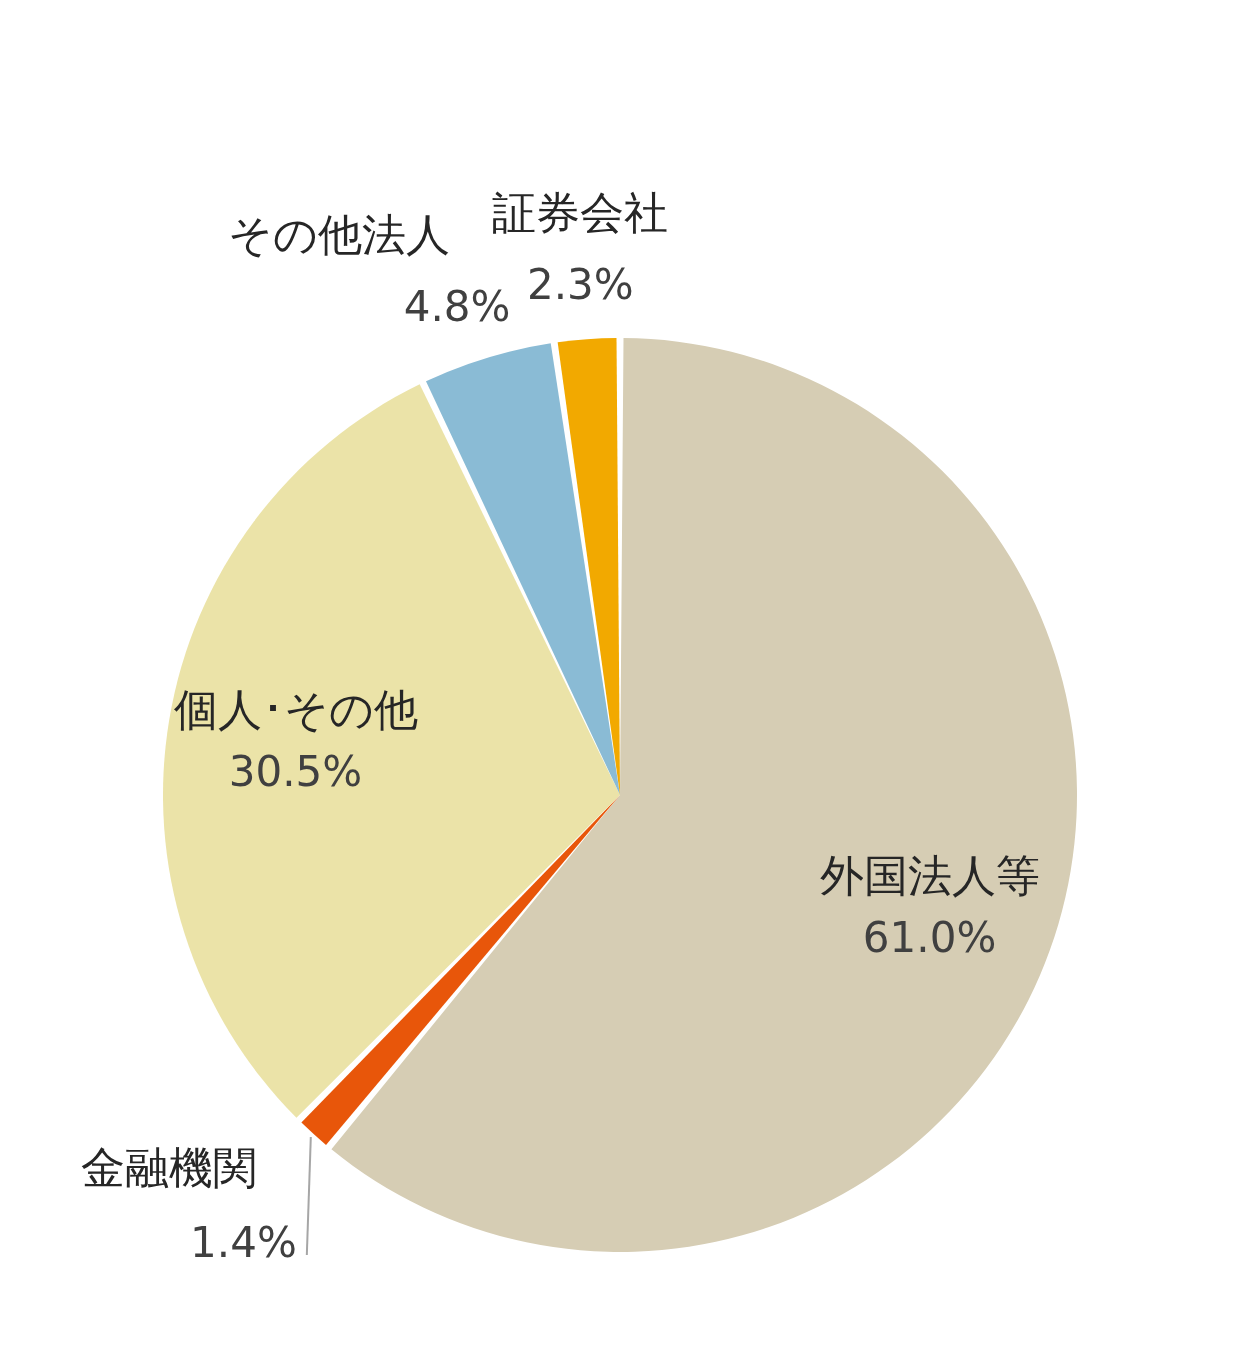 The image size is (1240, 1345). Describe the element at coordinates (457, 306) in the screenshot. I see `data-label: 4.8%` at that location.